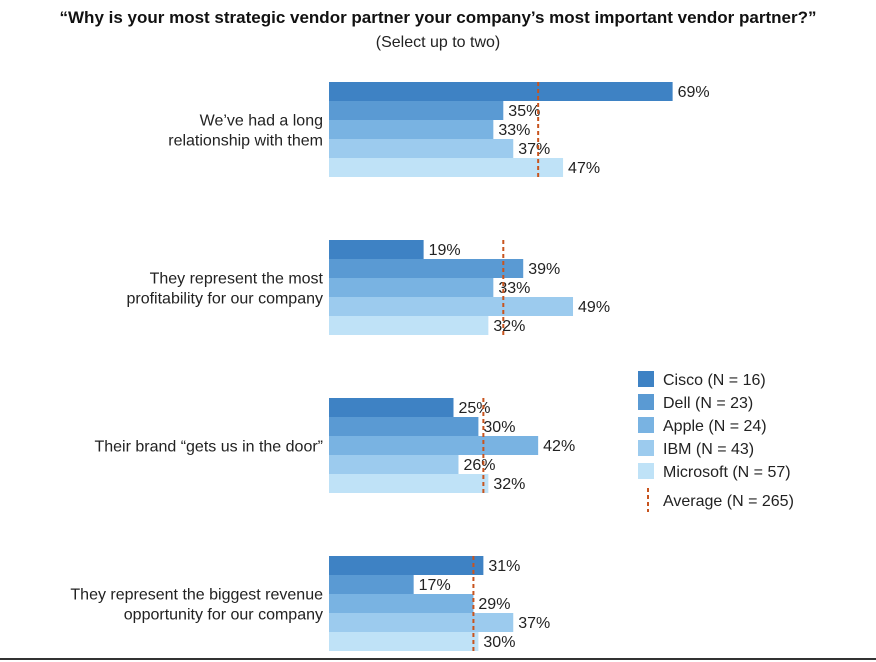 The image size is (876, 662). Describe the element at coordinates (196, 595) in the screenshot. I see `category-label: They represent the biggest revenue` at that location.